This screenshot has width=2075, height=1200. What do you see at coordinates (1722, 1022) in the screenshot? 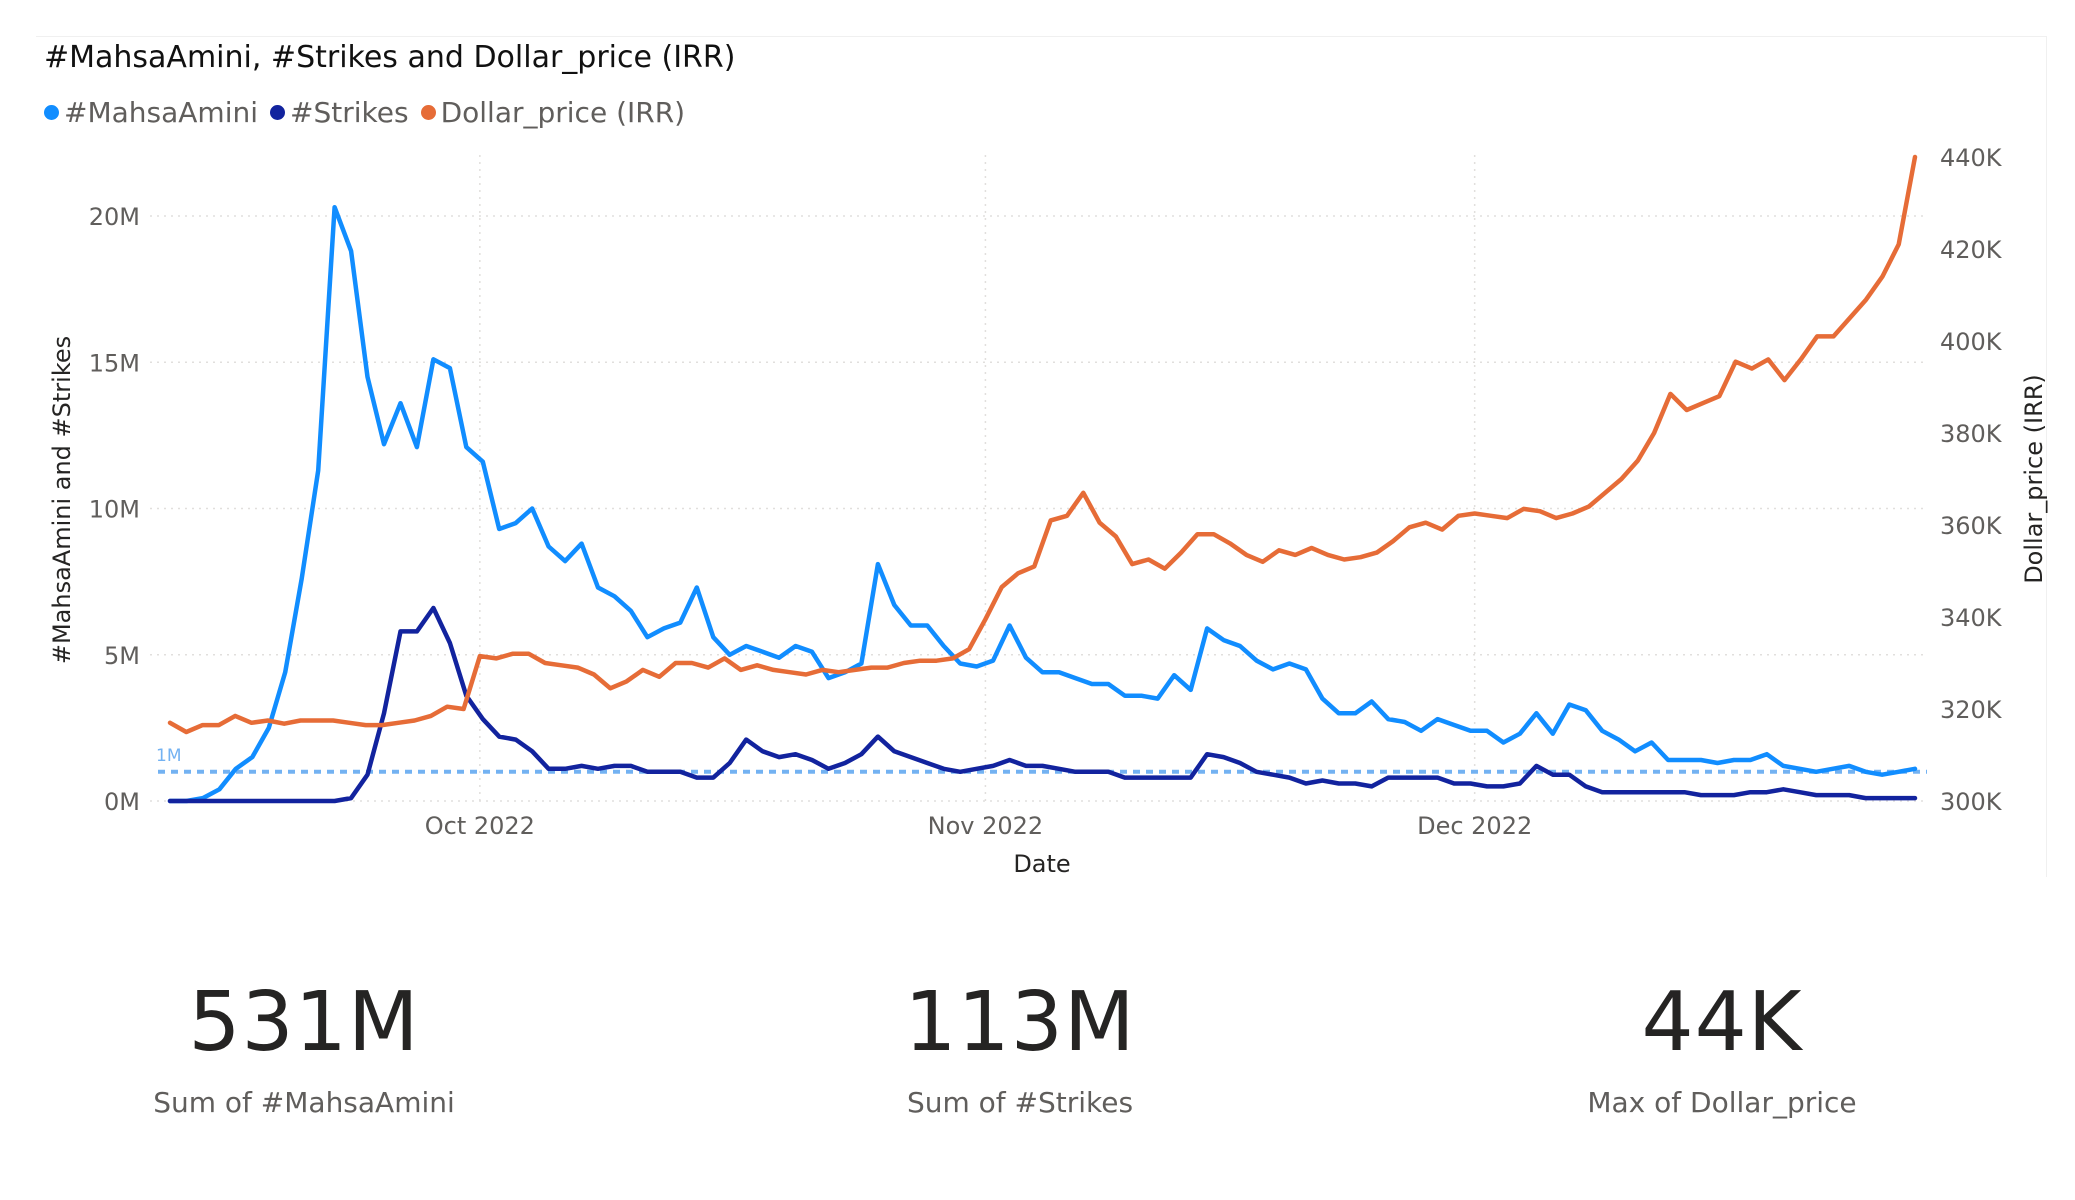
I see `kpi-value-dollar-price: 44K` at bounding box center [1722, 1022].